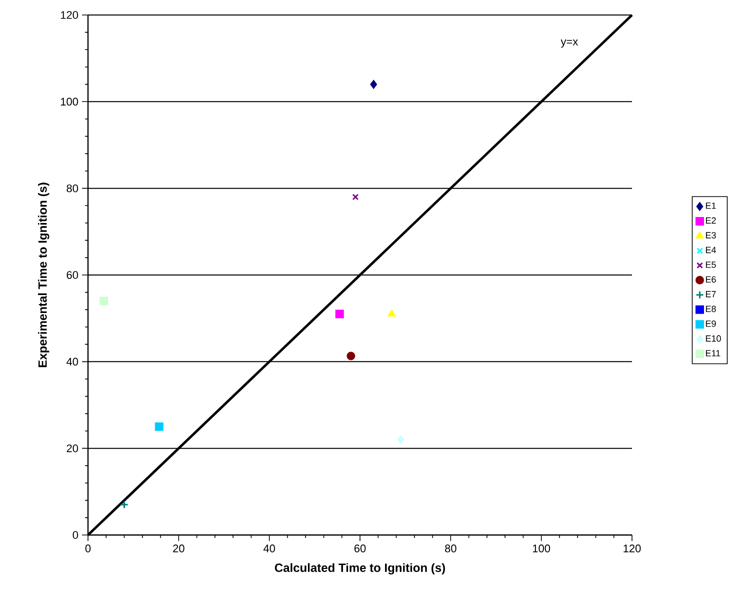 Image resolution: width=755 pixels, height=608 pixels. I want to click on legend-label: E11, so click(713, 353).